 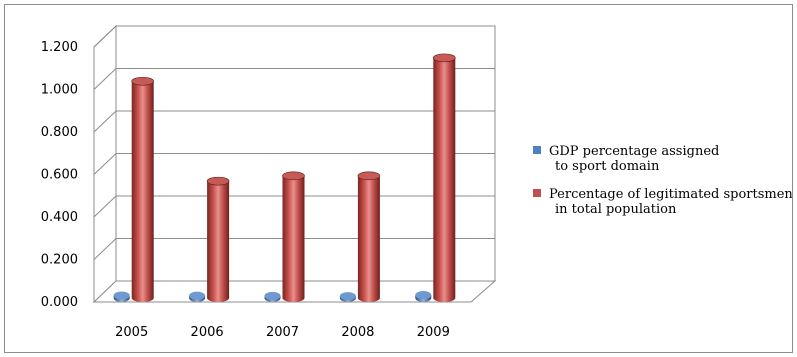 I want to click on legend-label: Percentage of legitimated sportsmen, so click(x=671, y=194).